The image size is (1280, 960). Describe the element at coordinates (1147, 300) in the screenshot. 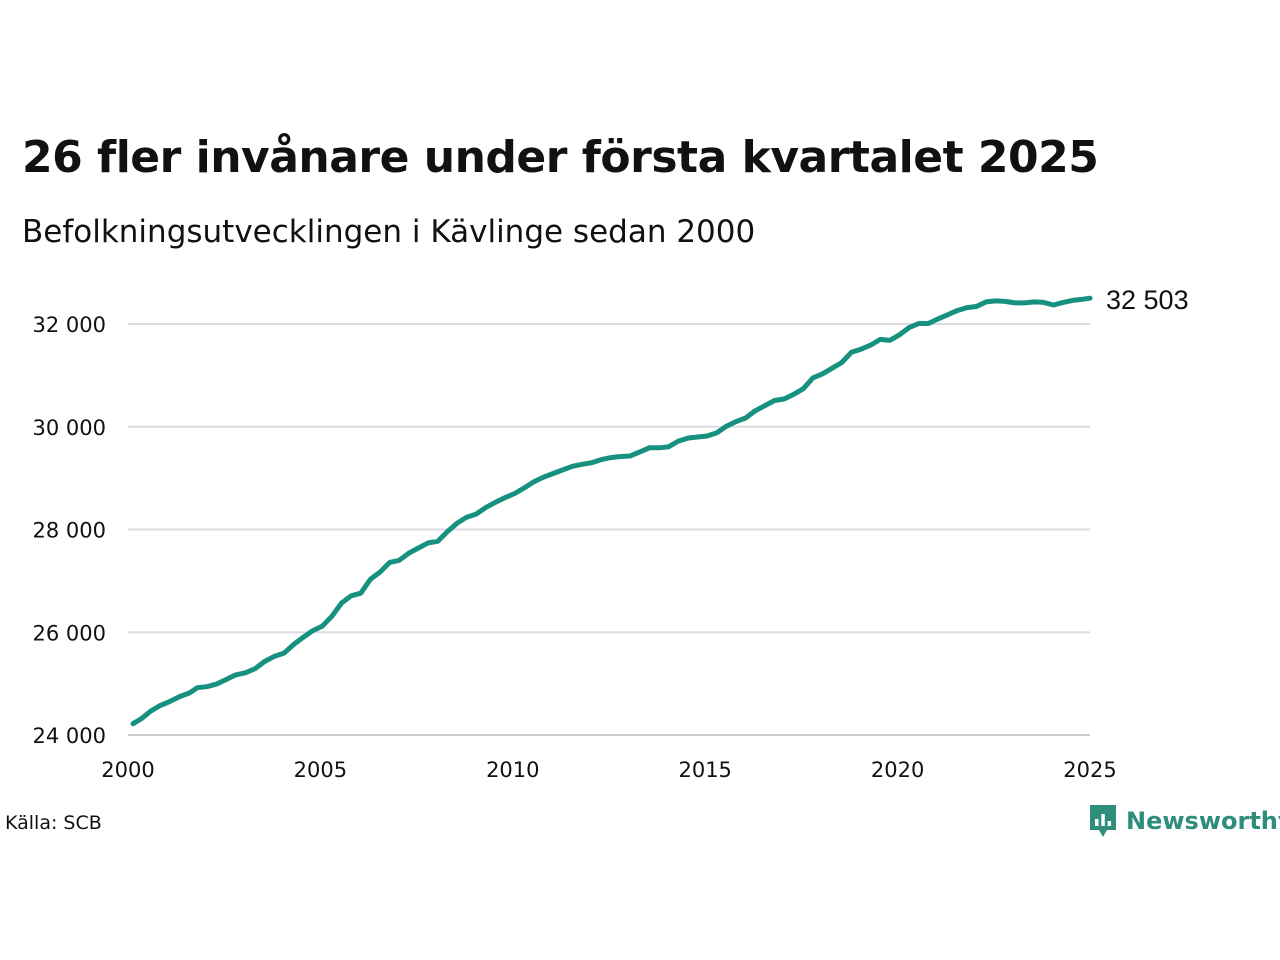

I see `last-value-label: 32 503` at that location.